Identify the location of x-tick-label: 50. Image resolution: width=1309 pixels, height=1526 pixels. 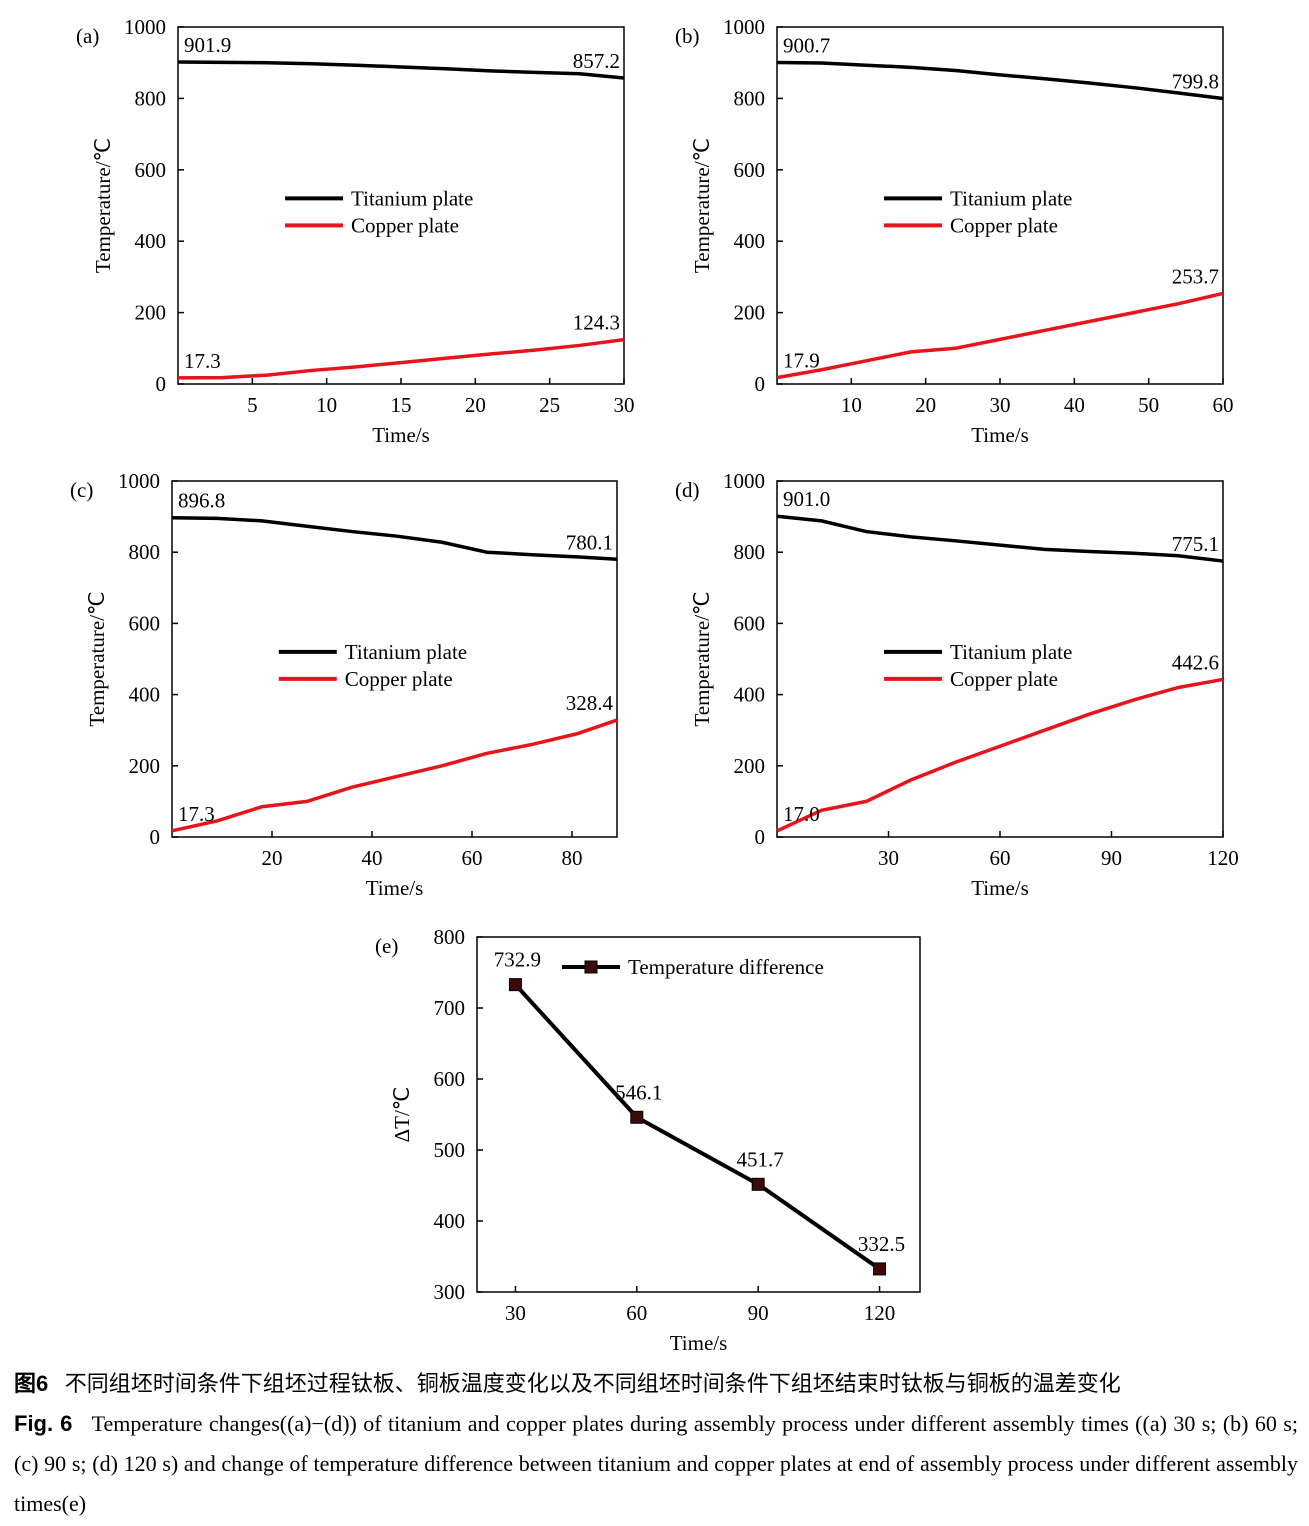
(1148, 405).